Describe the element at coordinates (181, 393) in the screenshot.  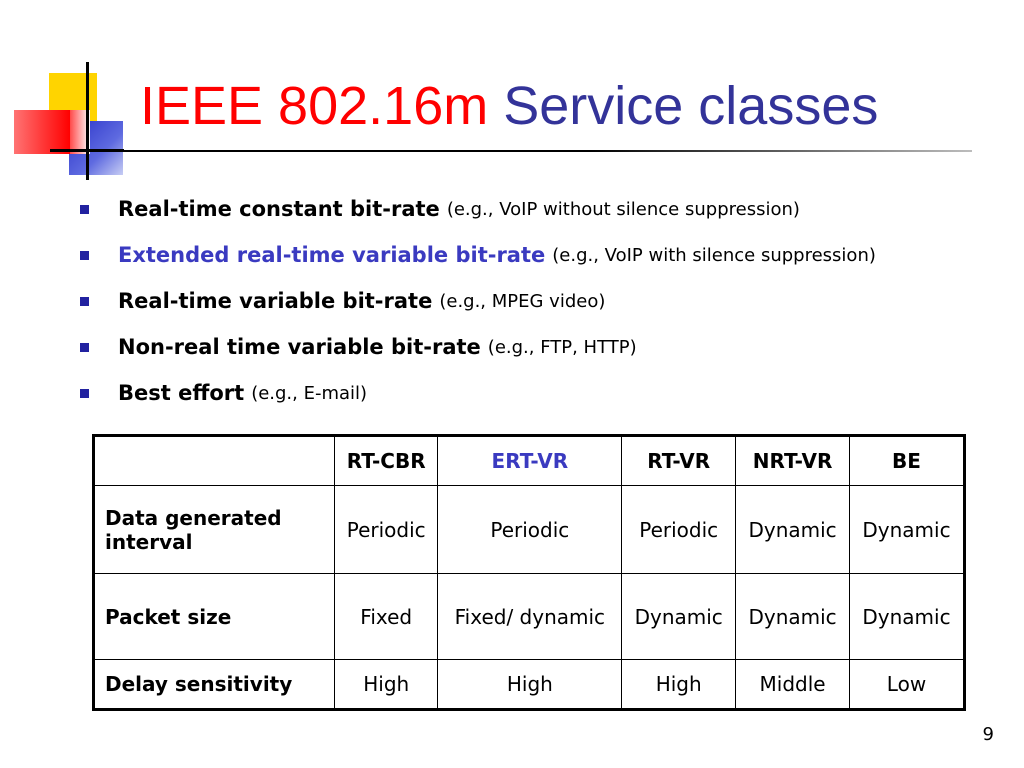
I see `bullet-name: Best effort` at that location.